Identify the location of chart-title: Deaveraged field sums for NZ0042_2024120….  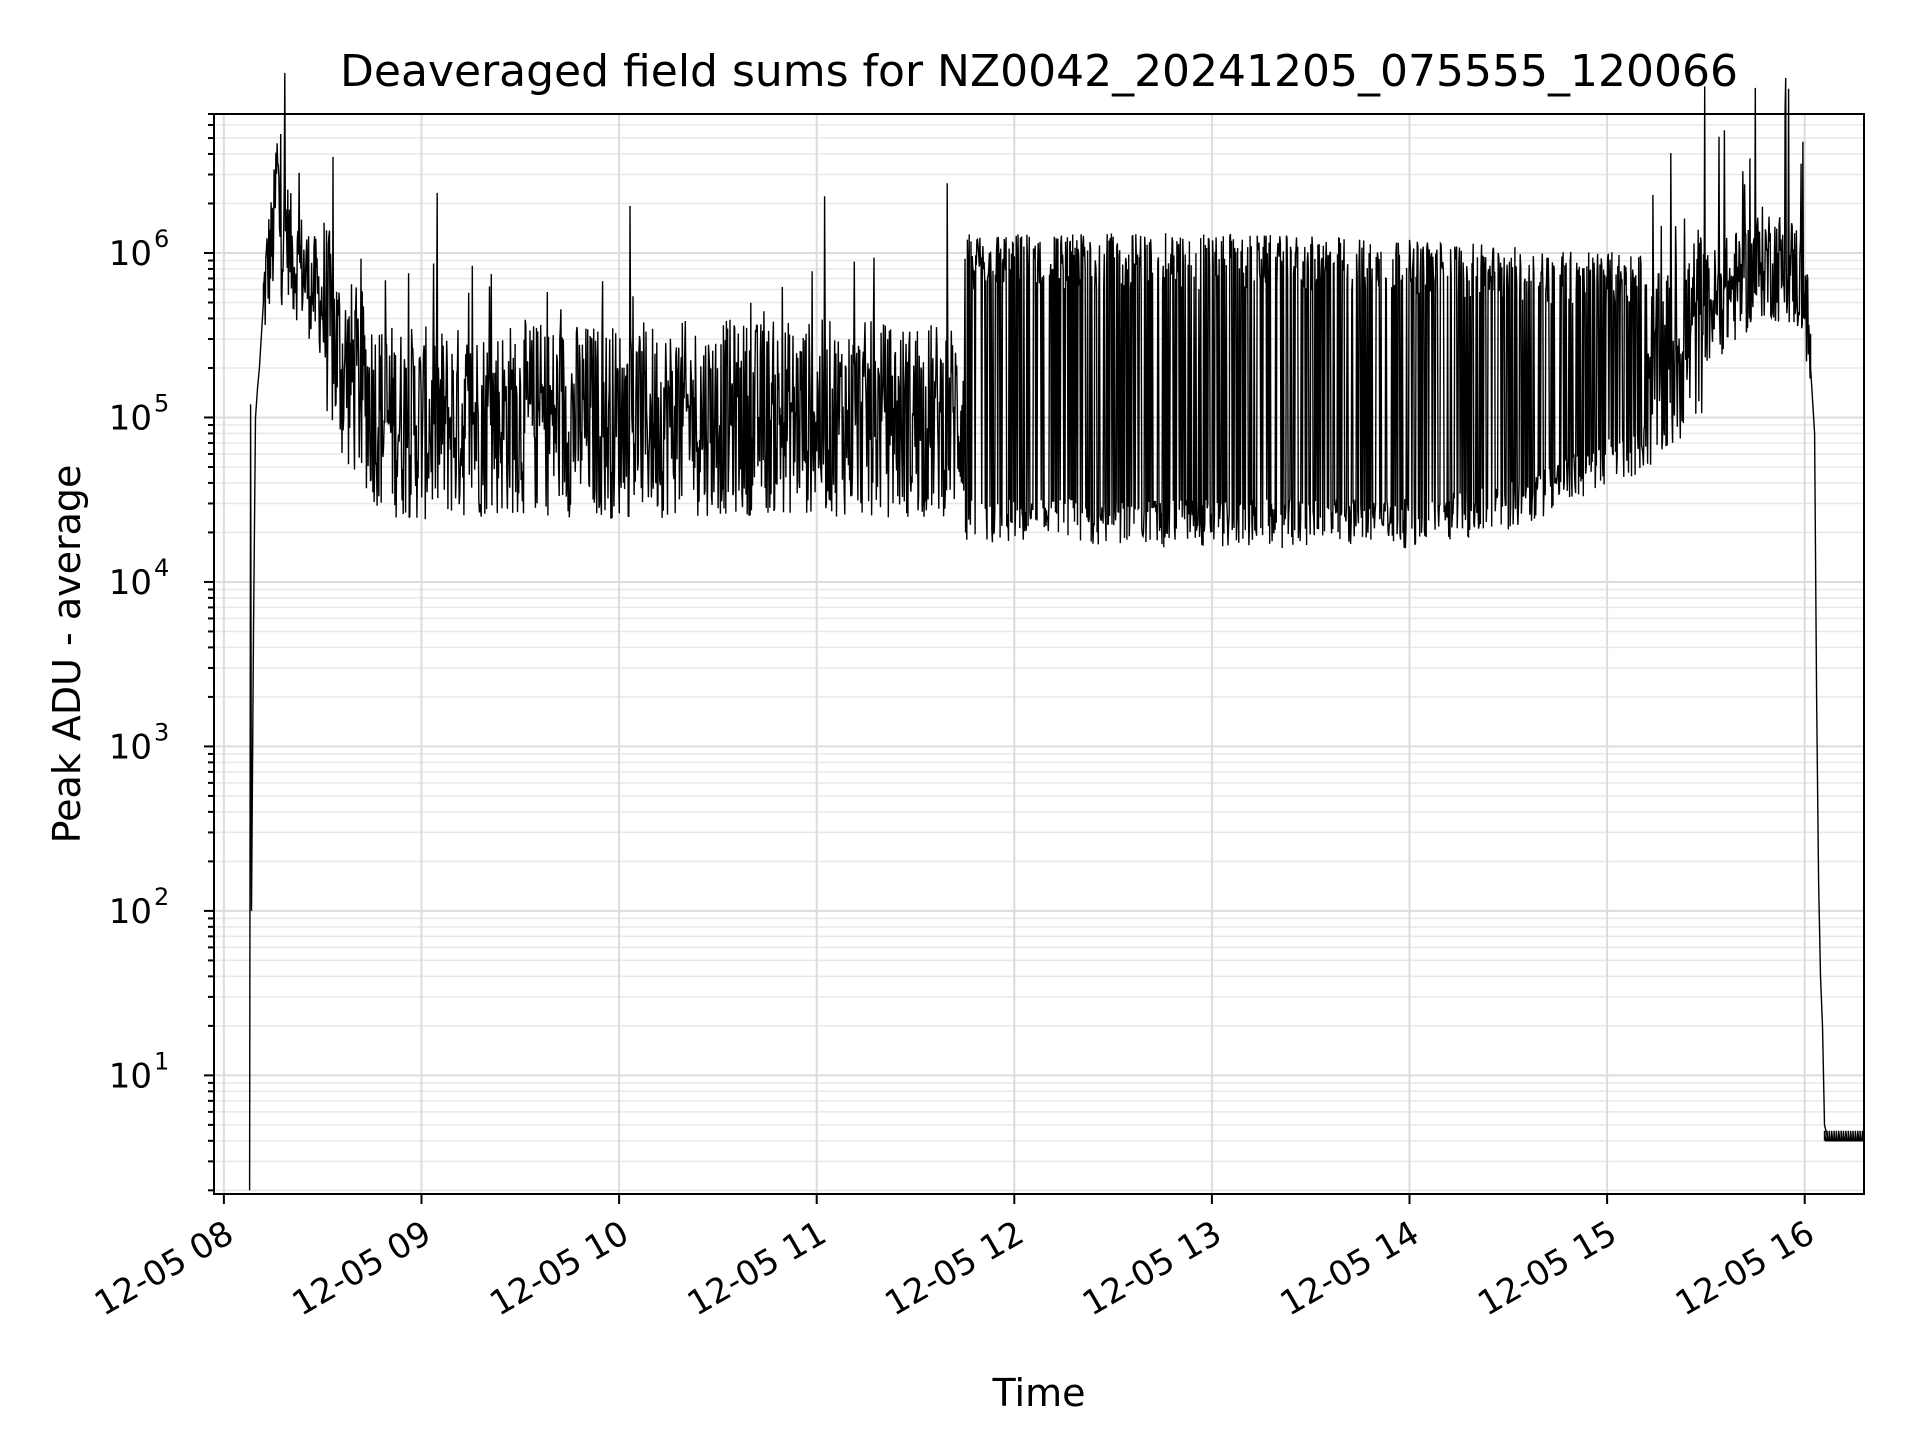
(1039, 71).